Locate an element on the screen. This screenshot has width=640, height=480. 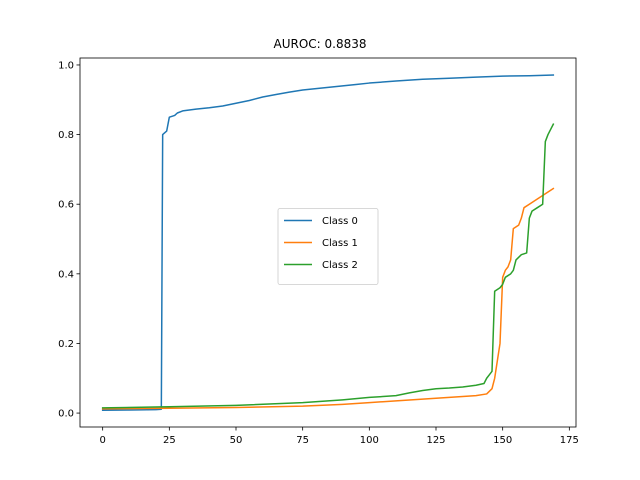
x-tick-label: 100 is located at coordinates (369, 440).